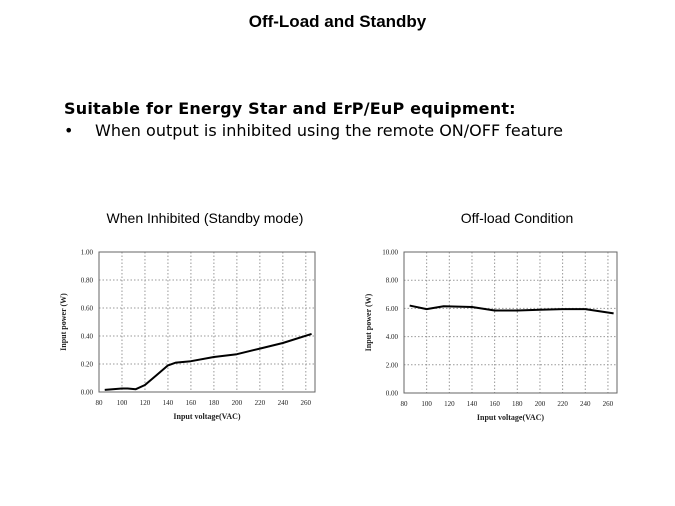 This screenshot has height=506, width=675. Describe the element at coordinates (87, 337) in the screenshot. I see `y-tick-label: 0.40` at that location.